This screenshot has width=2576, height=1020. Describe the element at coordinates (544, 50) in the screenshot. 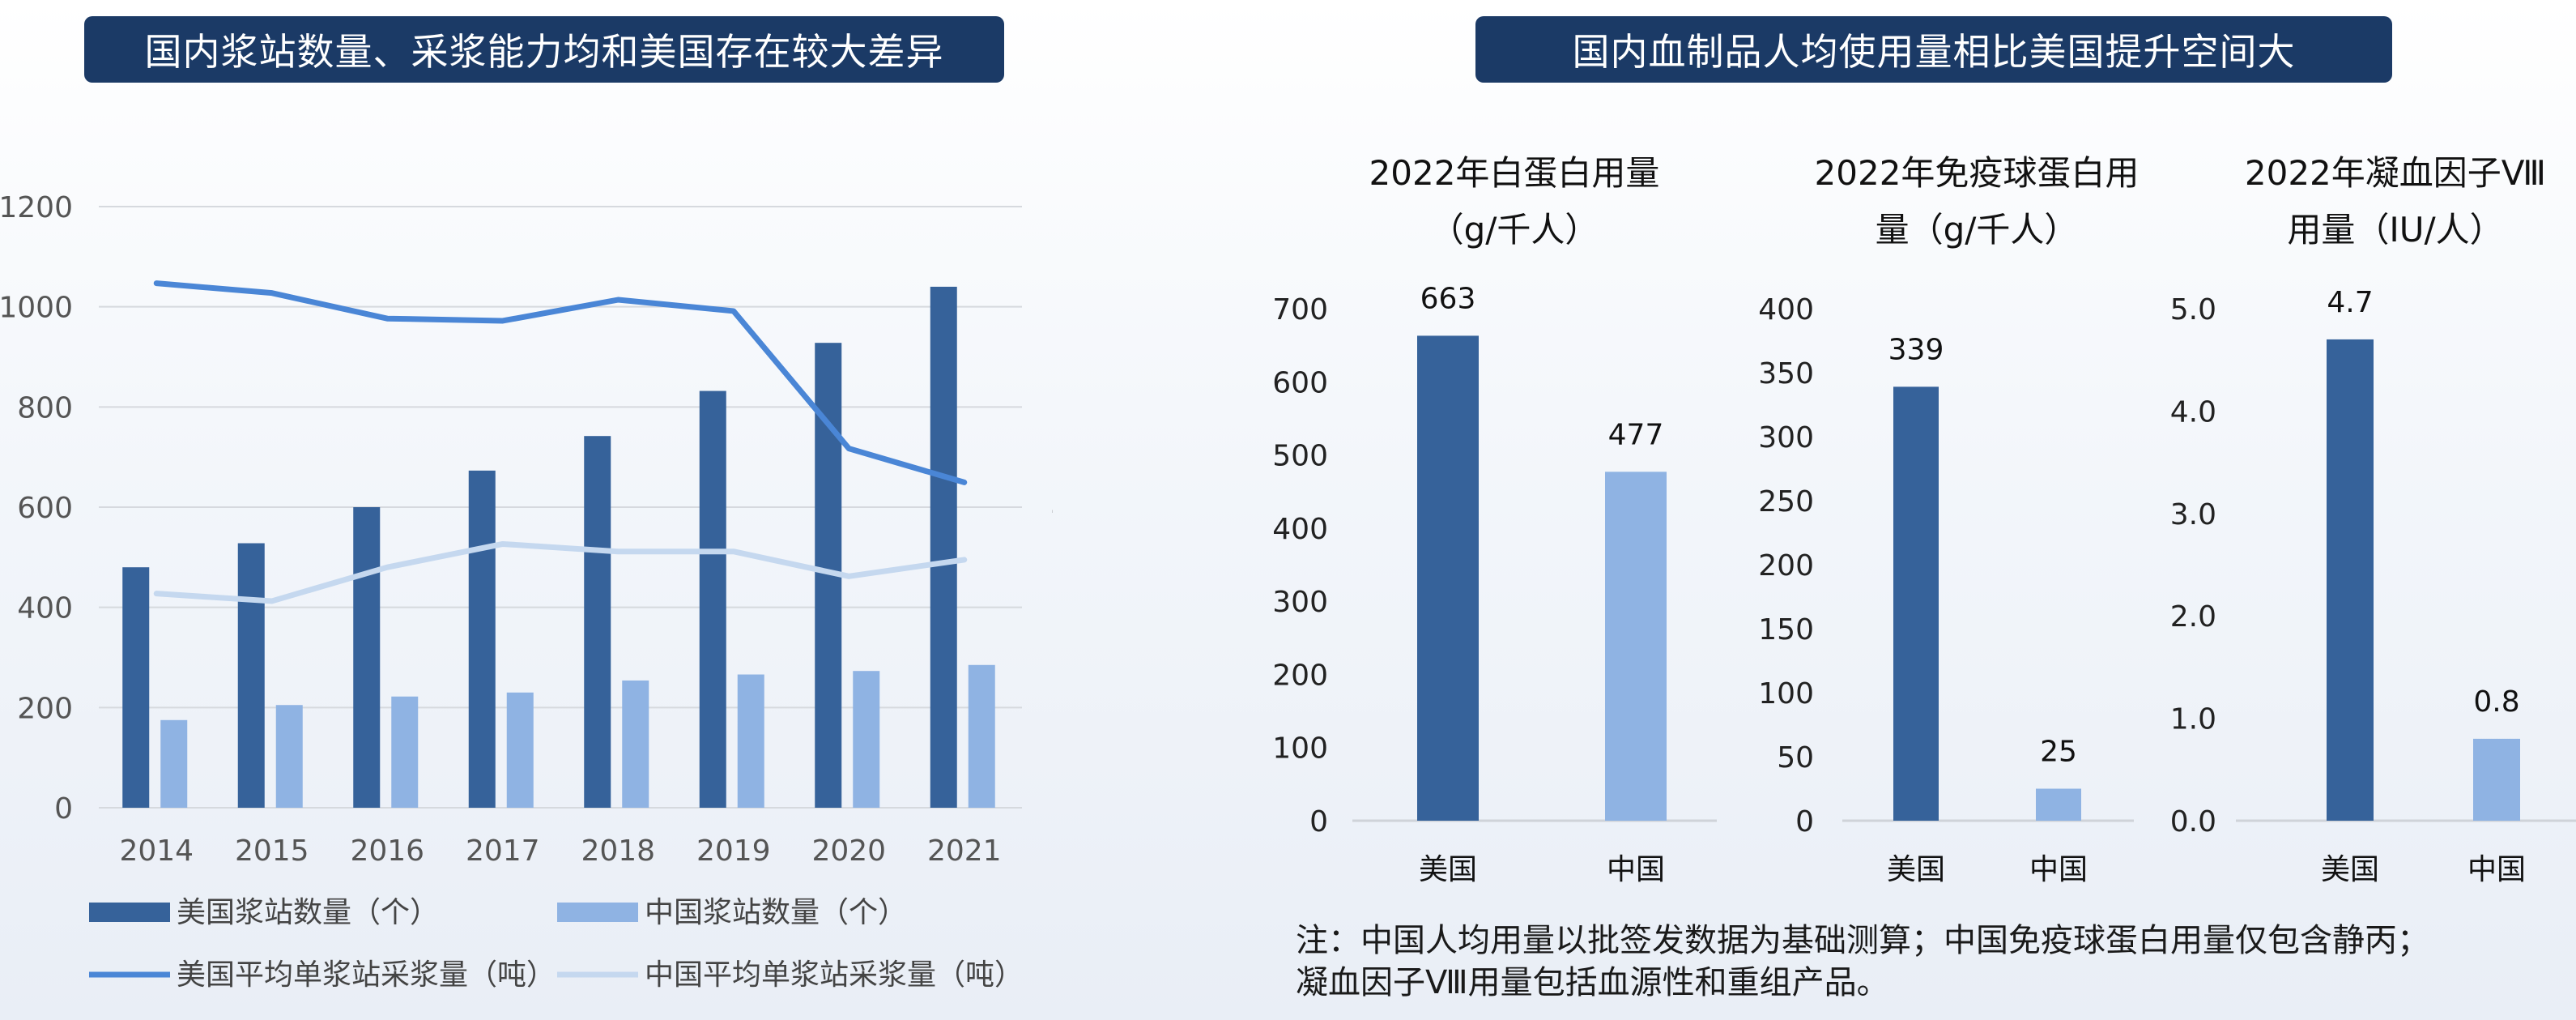

I see `left-banner: 国内浆站数量、采浆能力均和美国存在较大差异` at that location.